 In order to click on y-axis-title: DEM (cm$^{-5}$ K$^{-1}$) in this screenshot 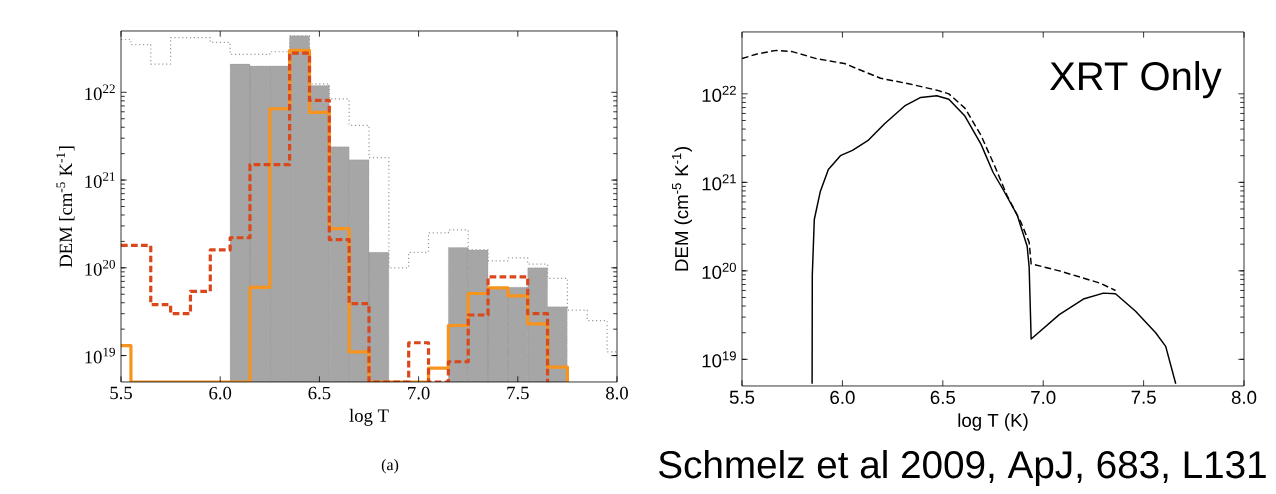, I will do `click(682, 209)`.